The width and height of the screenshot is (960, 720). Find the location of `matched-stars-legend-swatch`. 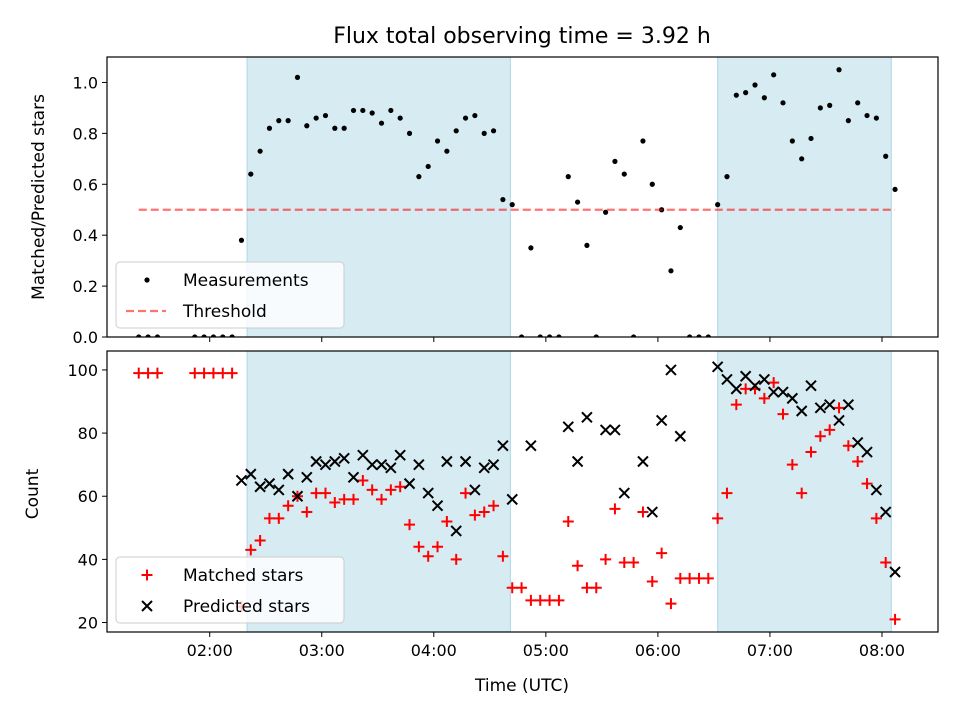

matched-stars-legend-swatch is located at coordinates (147, 575).